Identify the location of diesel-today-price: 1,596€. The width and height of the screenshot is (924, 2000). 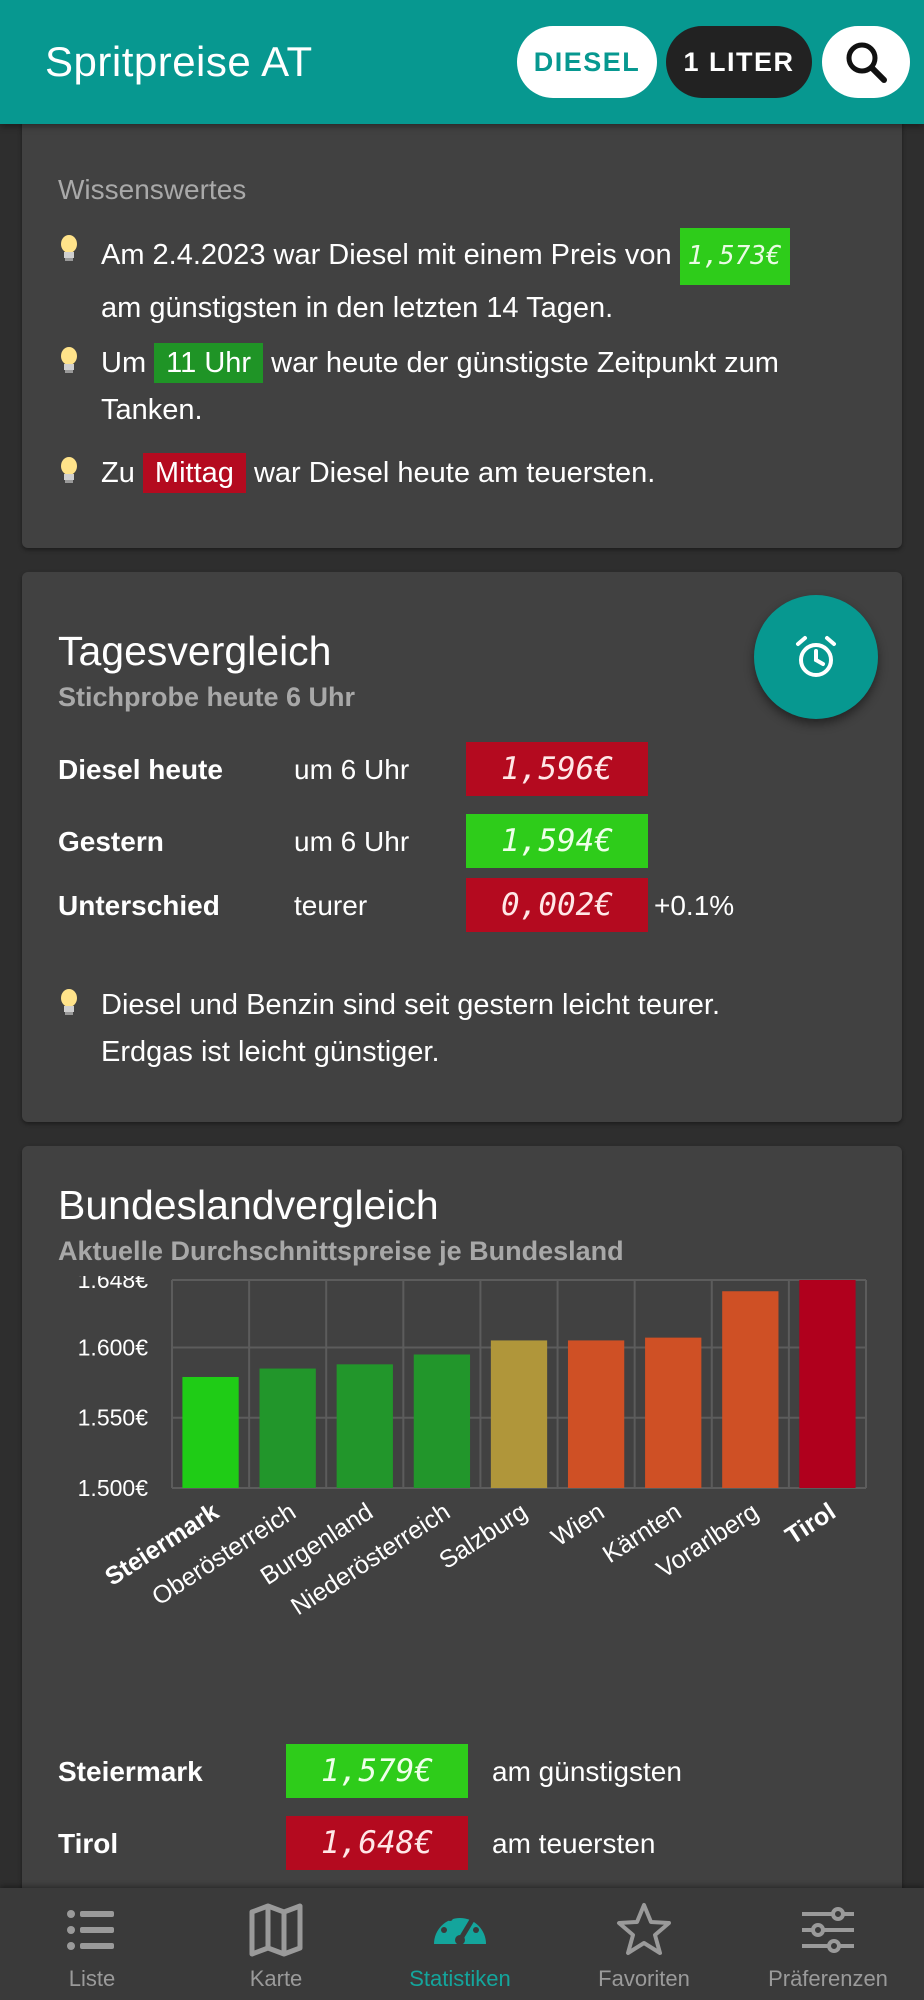
(557, 769).